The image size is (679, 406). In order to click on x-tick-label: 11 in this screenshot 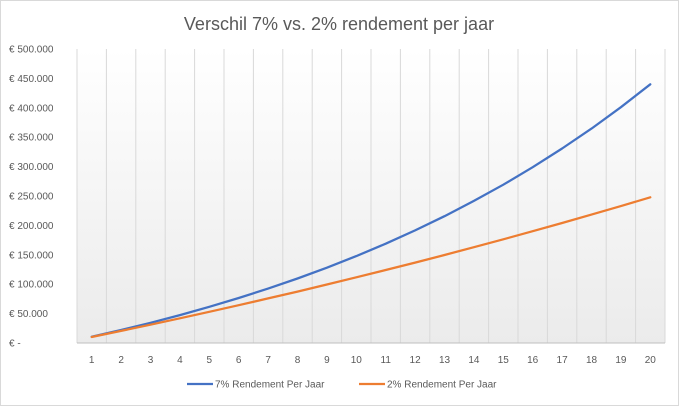, I will do `click(386, 360)`.